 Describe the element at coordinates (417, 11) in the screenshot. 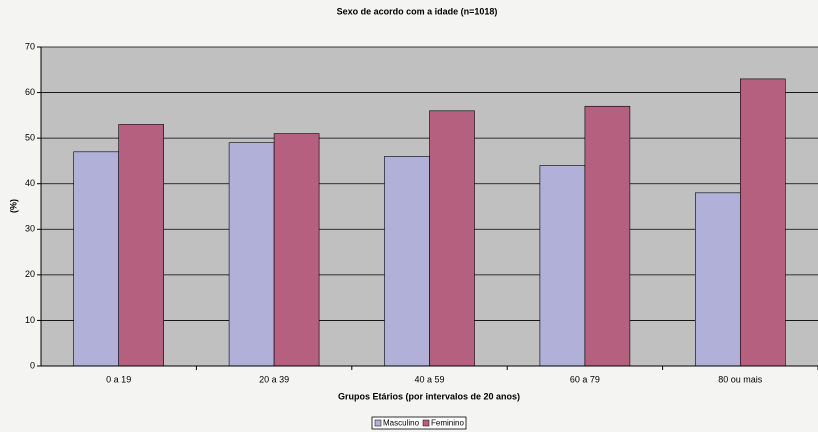

I see `chart-title: Sexo de acordo com a idade (n=1018)` at that location.